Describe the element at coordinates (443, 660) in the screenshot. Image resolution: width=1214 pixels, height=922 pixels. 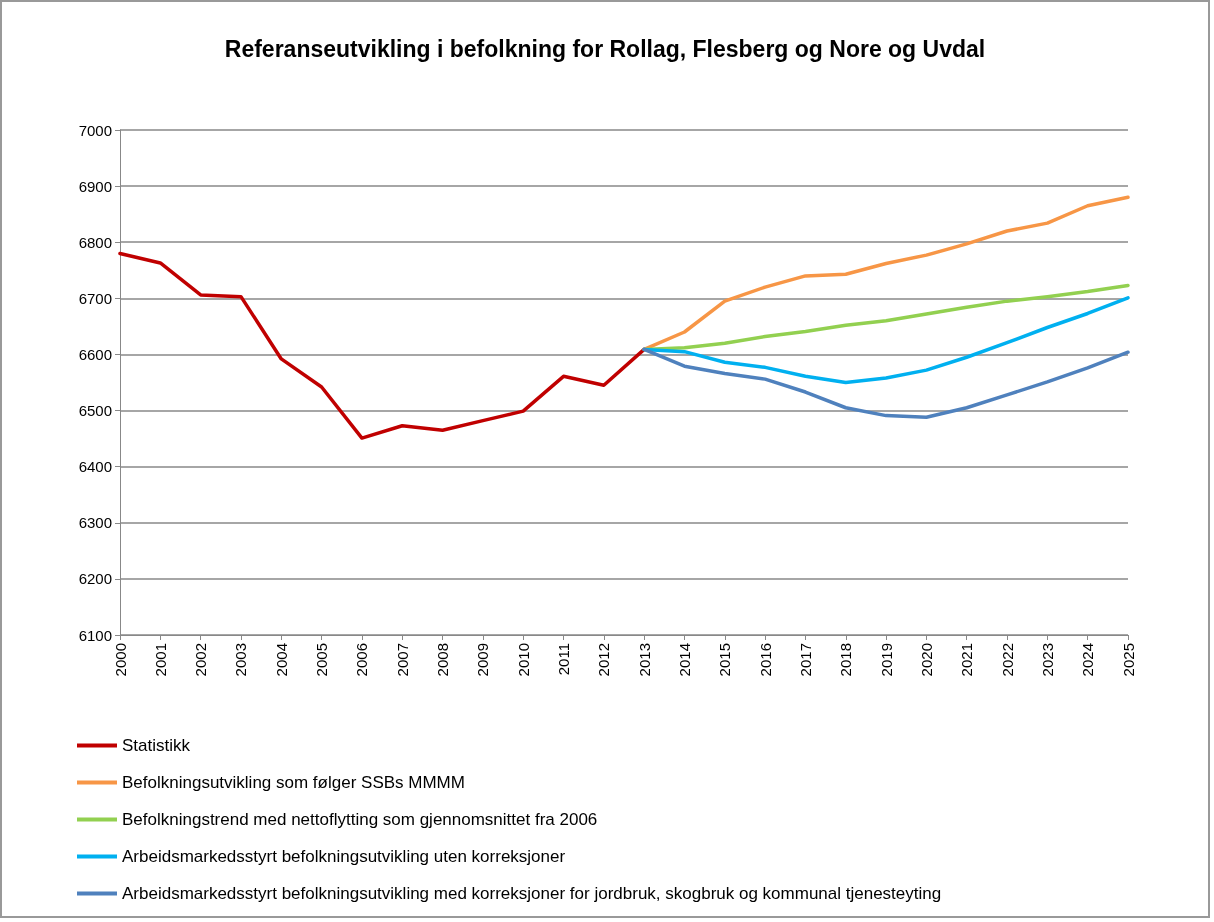
I see `x-tick-label: 2008` at that location.